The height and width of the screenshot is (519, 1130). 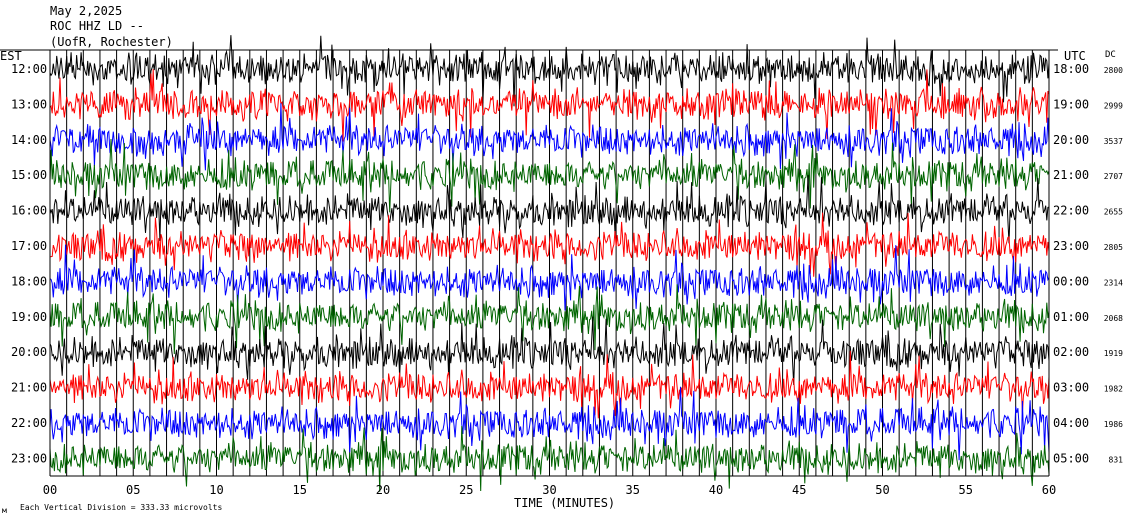 I want to click on utc-hour-label: 00:00, so click(x=1071, y=281).